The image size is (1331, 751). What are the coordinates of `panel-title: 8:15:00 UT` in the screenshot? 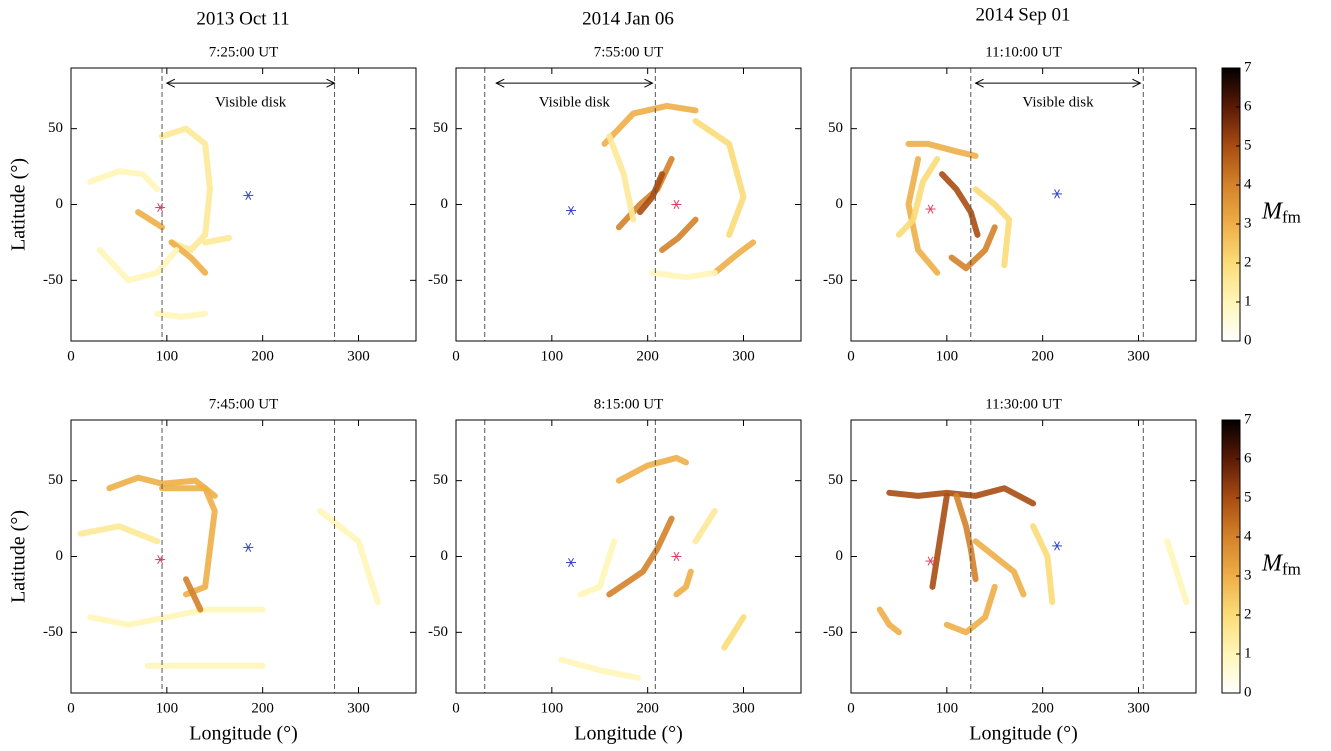 It's located at (629, 404).